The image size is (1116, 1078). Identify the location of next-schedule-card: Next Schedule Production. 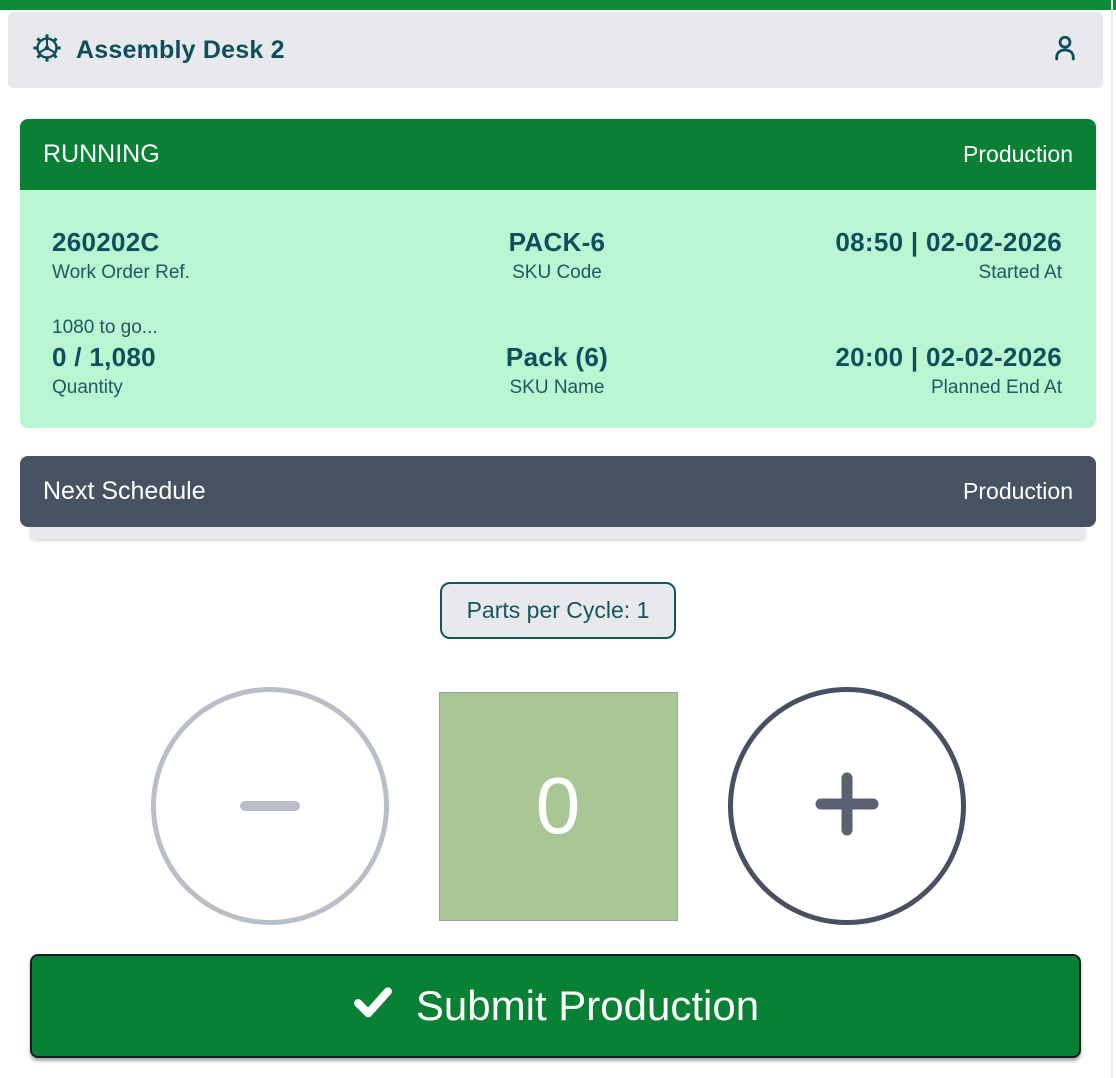
(558, 497).